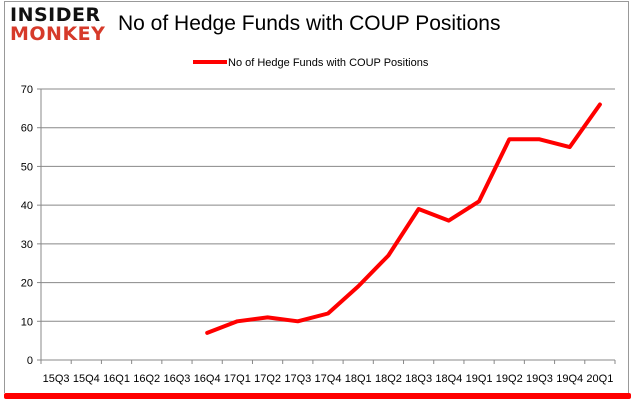 This screenshot has height=405, width=635. Describe the element at coordinates (569, 379) in the screenshot. I see `x-tick-label: 19Q4` at that location.